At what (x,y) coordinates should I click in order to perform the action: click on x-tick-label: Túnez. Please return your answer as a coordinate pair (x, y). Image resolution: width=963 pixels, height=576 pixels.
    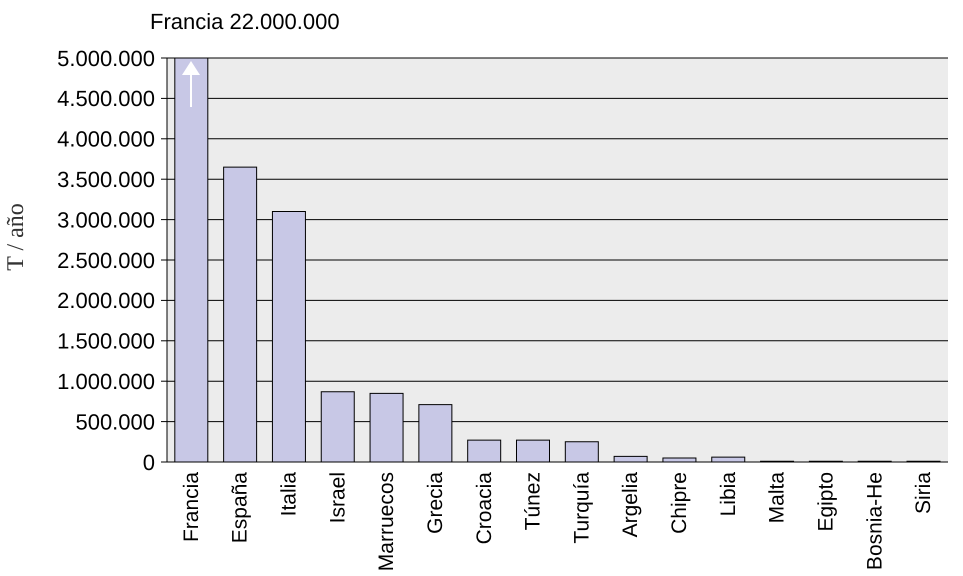
    Looking at the image, I should click on (533, 501).